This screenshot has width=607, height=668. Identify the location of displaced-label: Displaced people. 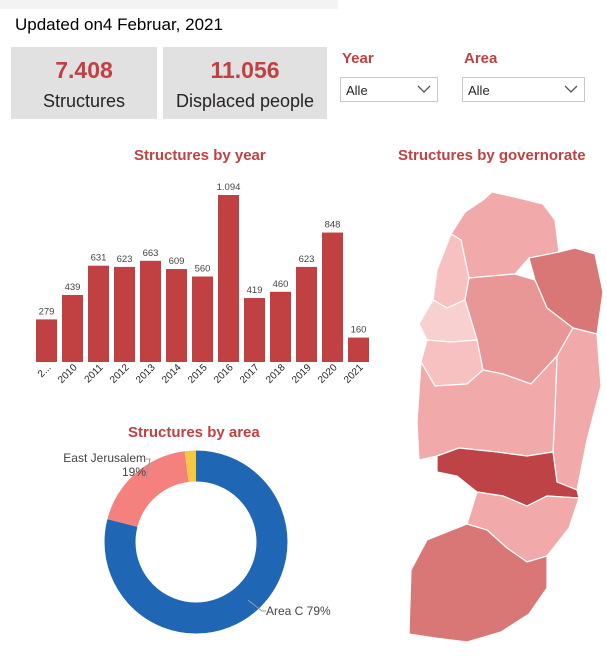
(245, 101).